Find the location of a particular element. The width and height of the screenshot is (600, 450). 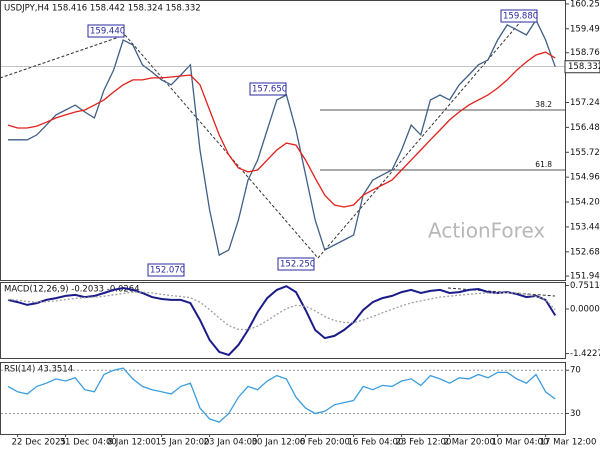

y-tick-label: 153.440 is located at coordinates (585, 227).